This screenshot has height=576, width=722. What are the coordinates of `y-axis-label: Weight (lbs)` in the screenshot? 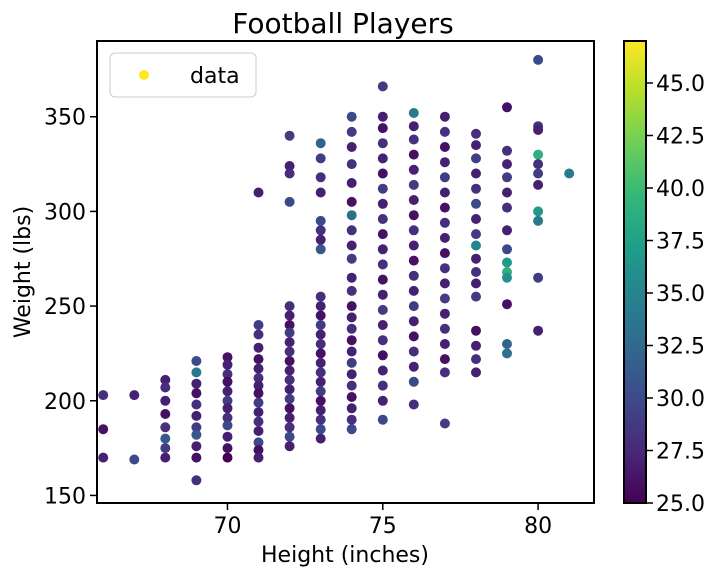 It's located at (23, 272).